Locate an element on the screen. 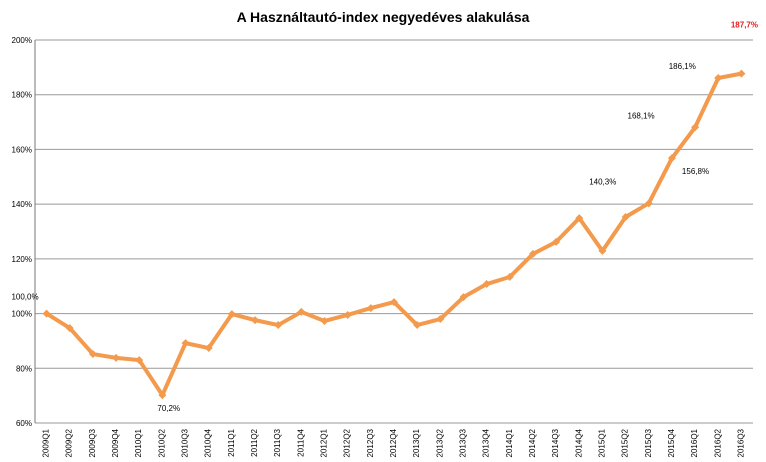 This screenshot has width=766, height=462. x-tick-label: 2012Q3 is located at coordinates (370, 442).